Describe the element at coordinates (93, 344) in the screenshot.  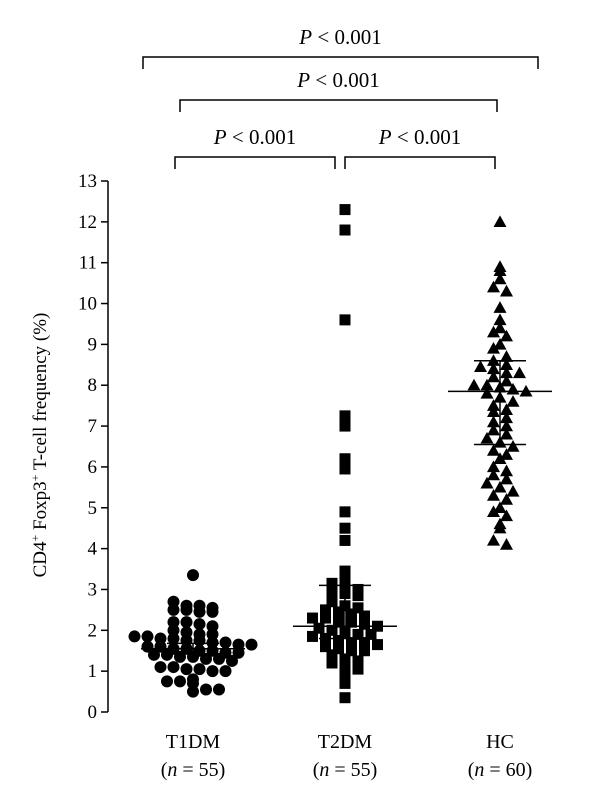
I see `y-tick-label: 9` at that location.